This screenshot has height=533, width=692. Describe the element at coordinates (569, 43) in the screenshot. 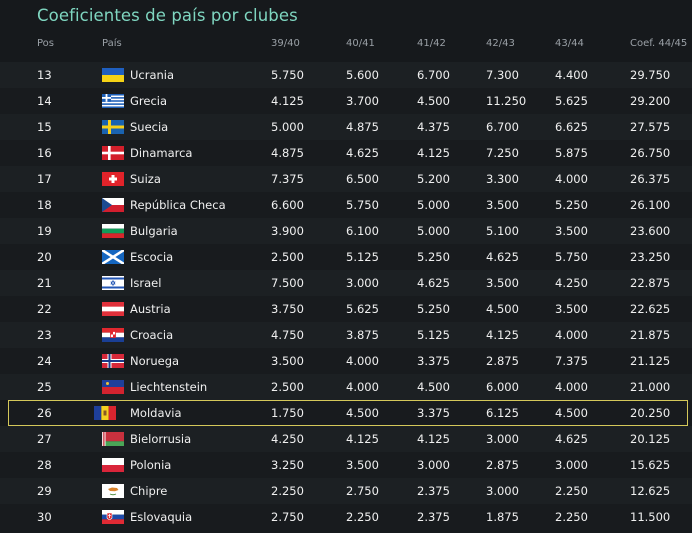

I see `column-header-43-44: 43/44` at that location.